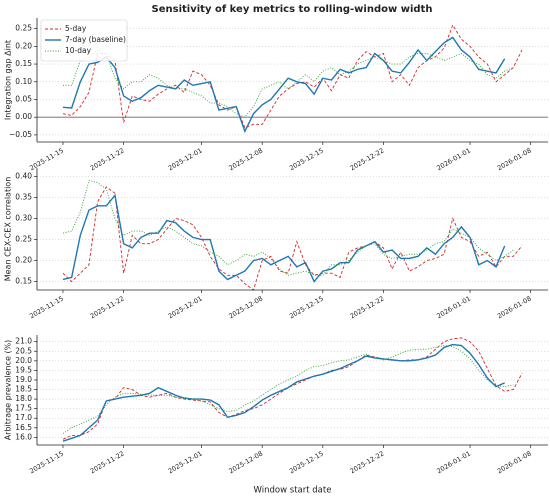 Image resolution: width=550 pixels, height=497 pixels. What do you see at coordinates (23, 408) in the screenshot?
I see `y-tick-label: 17.5` at bounding box center [23, 408].